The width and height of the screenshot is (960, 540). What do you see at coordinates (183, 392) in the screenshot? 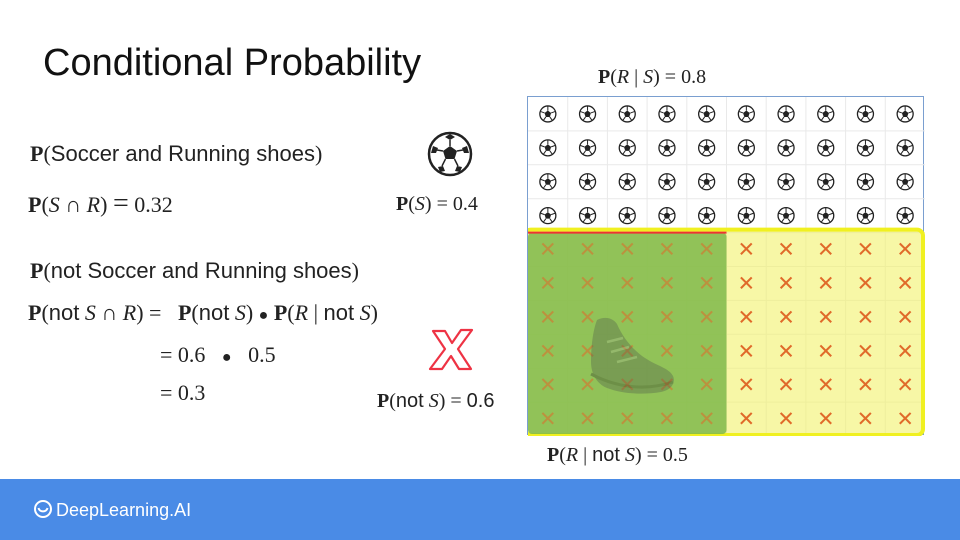
I see `formula-step-result: = 0.3` at bounding box center [183, 392].